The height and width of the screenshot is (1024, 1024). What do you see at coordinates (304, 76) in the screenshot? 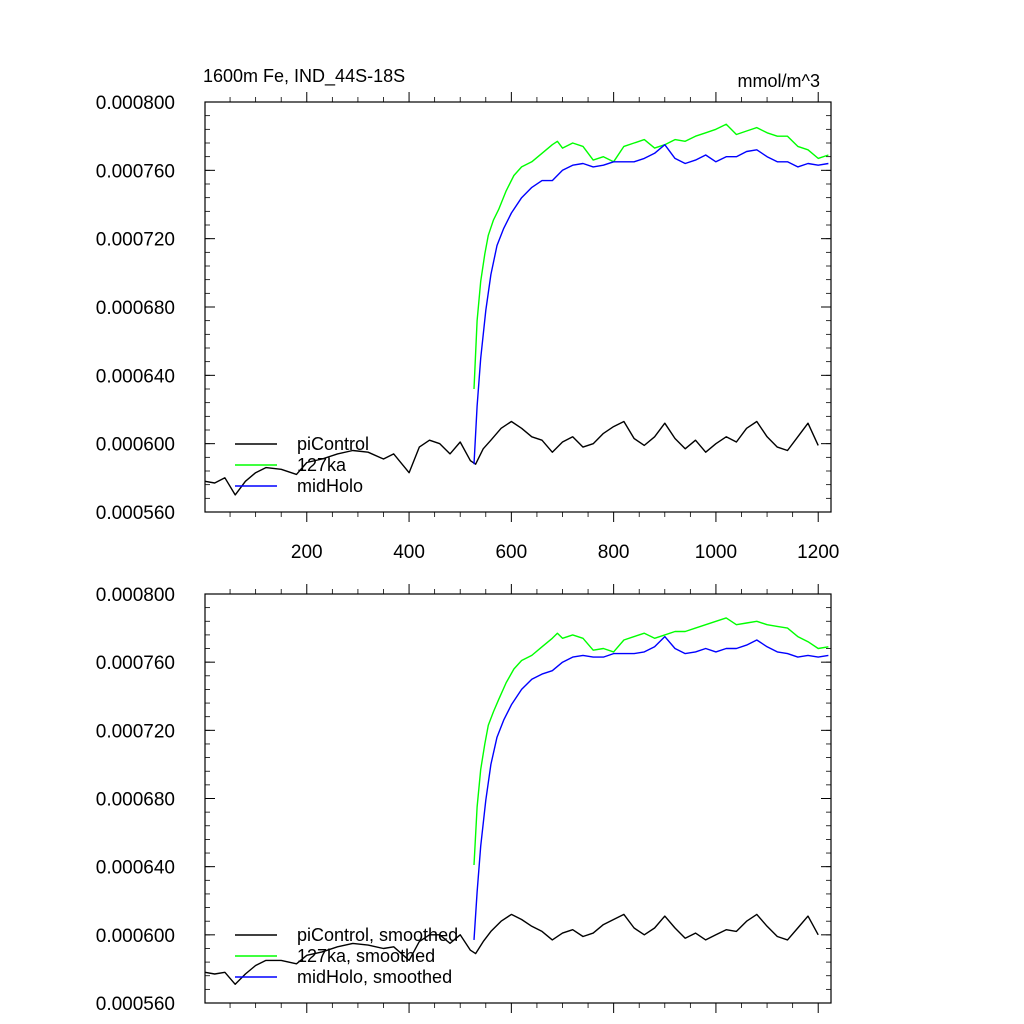
I see `chart-title: 1600m Fe, IND_44S-18S` at bounding box center [304, 76].